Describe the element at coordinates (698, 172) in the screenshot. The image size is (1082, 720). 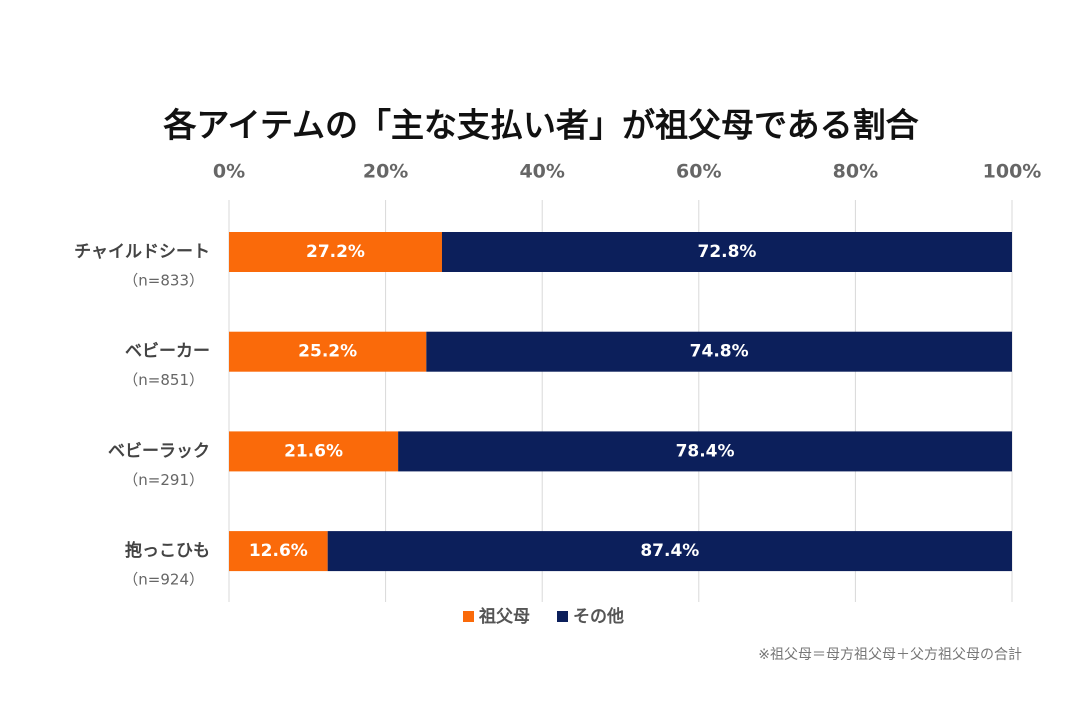
I see `x-tick-label: 60%` at that location.